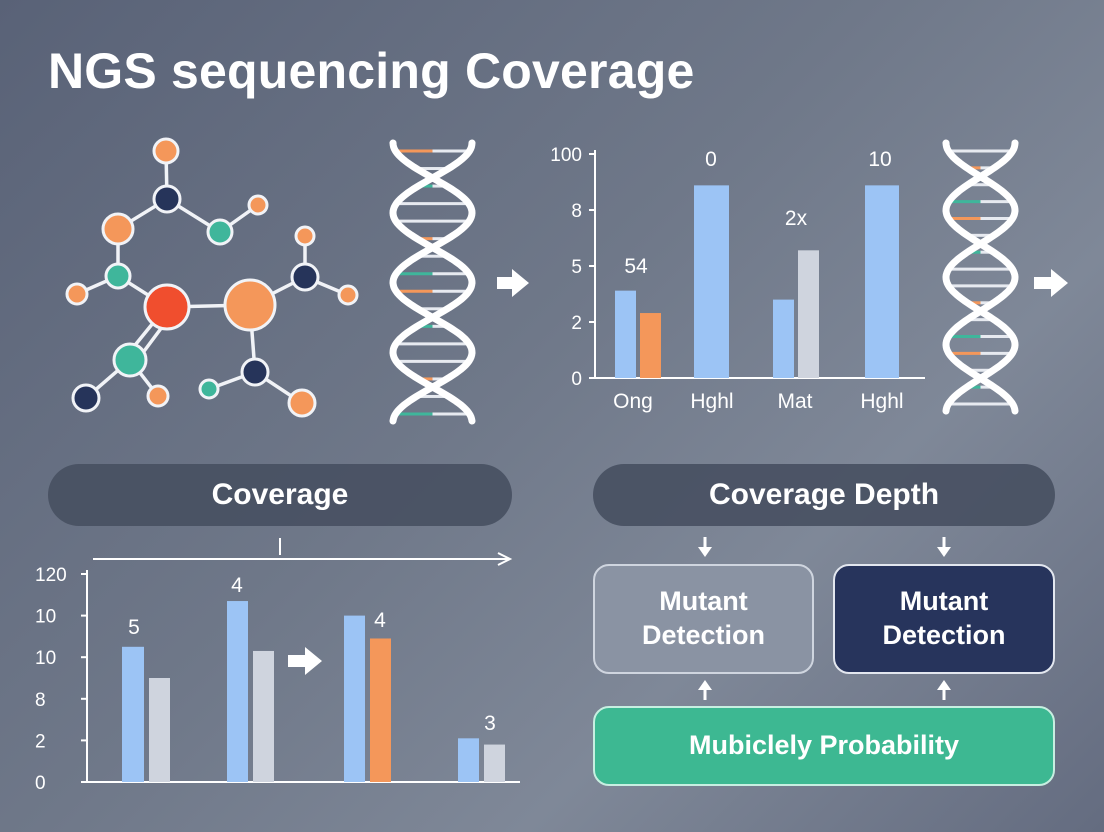 This screenshot has height=832, width=1104. I want to click on x-tick-label: Mat, so click(794, 401).